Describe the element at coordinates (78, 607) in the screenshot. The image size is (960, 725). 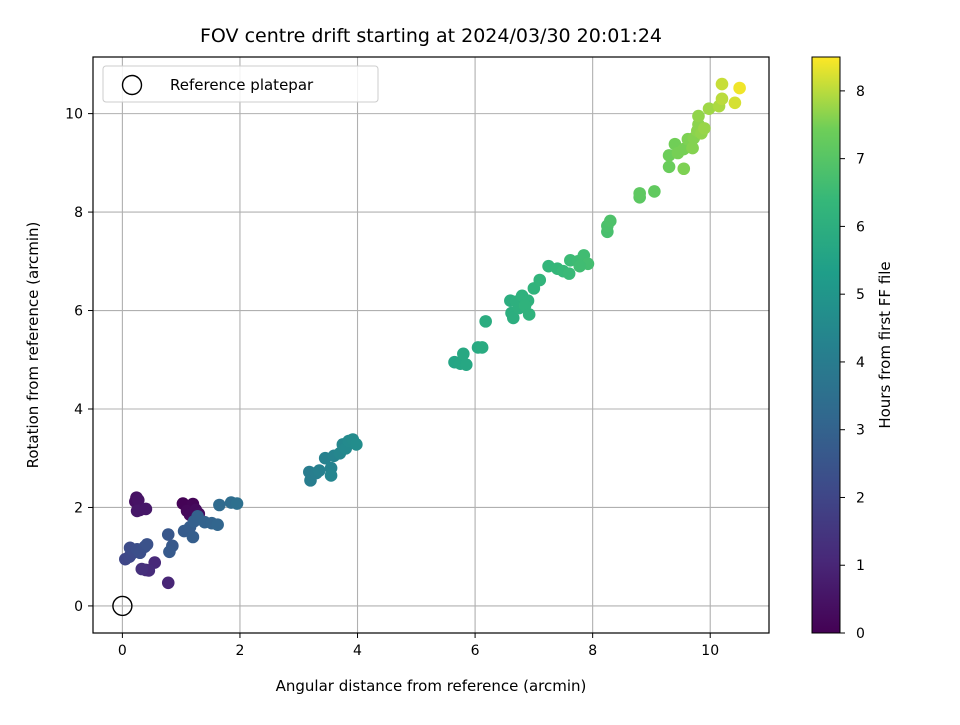
I see `y-tick-label: 0` at that location.